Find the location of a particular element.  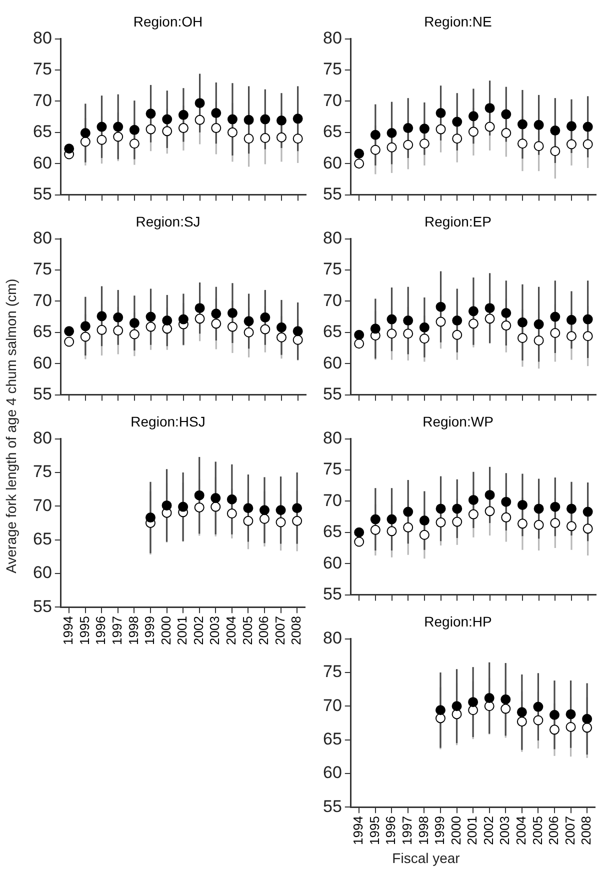

chart-title: Region:WP is located at coordinates (458, 421).